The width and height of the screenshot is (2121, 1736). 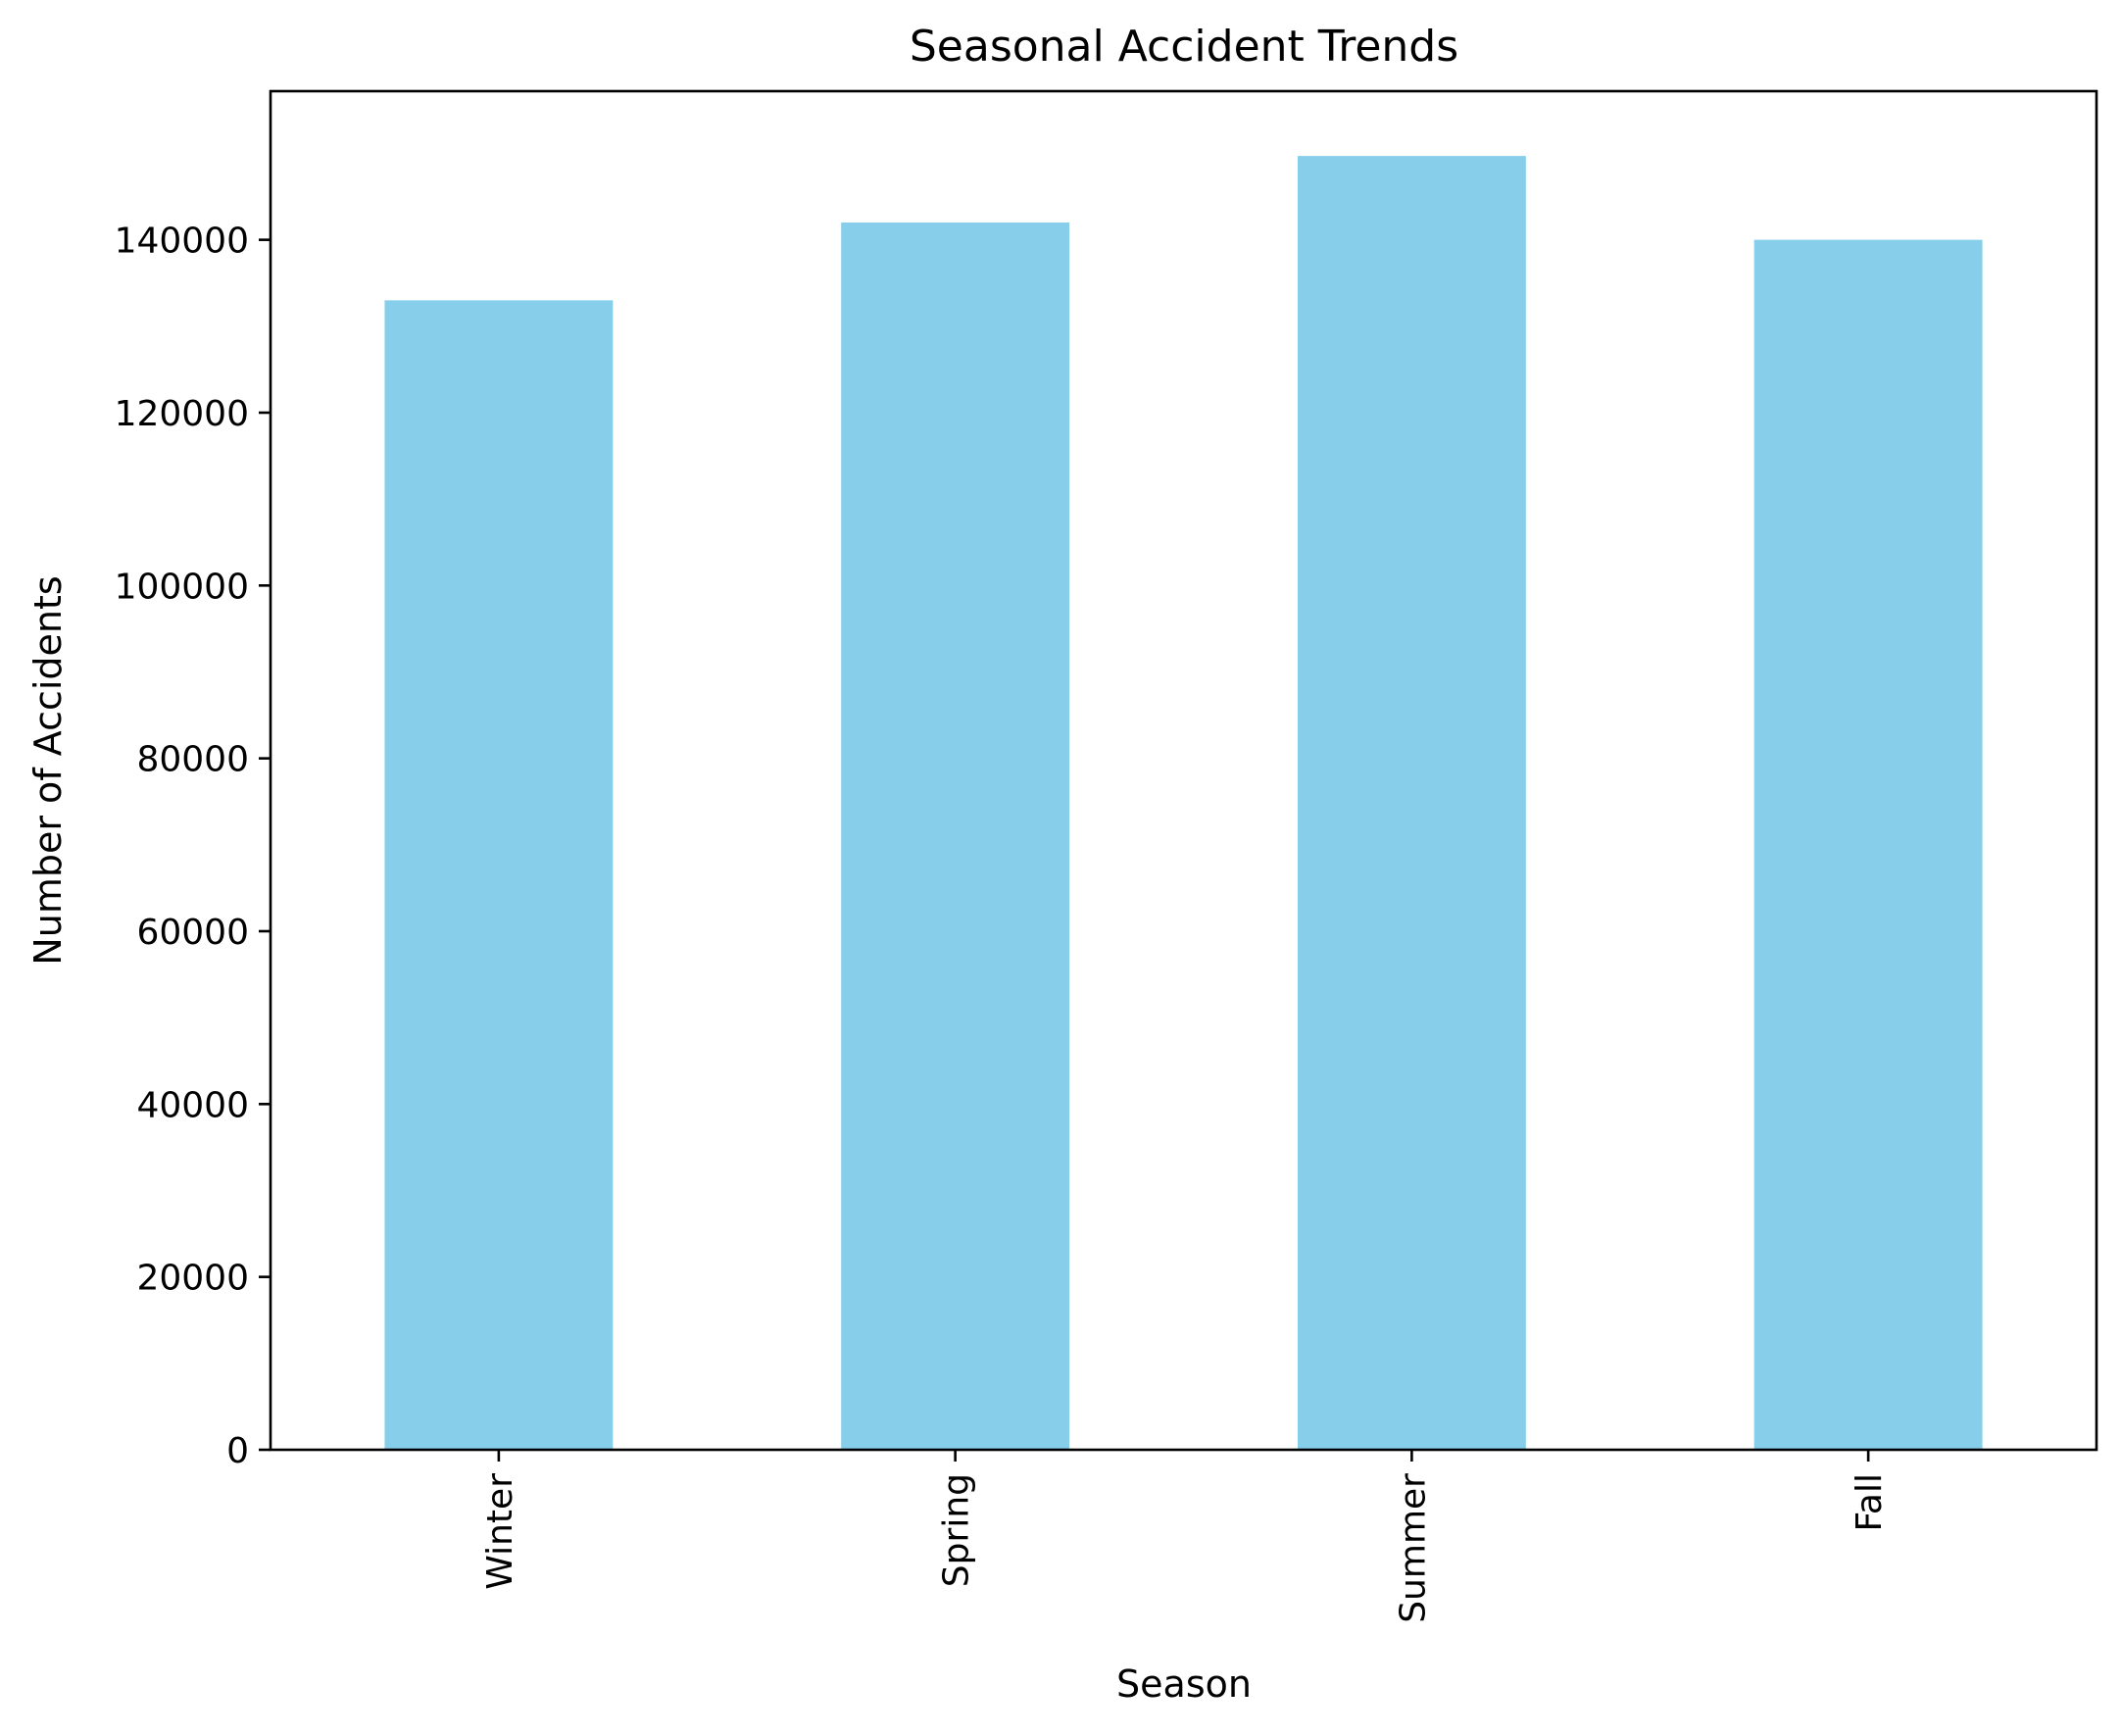 I want to click on y-tick-label: 120000, so click(x=182, y=414).